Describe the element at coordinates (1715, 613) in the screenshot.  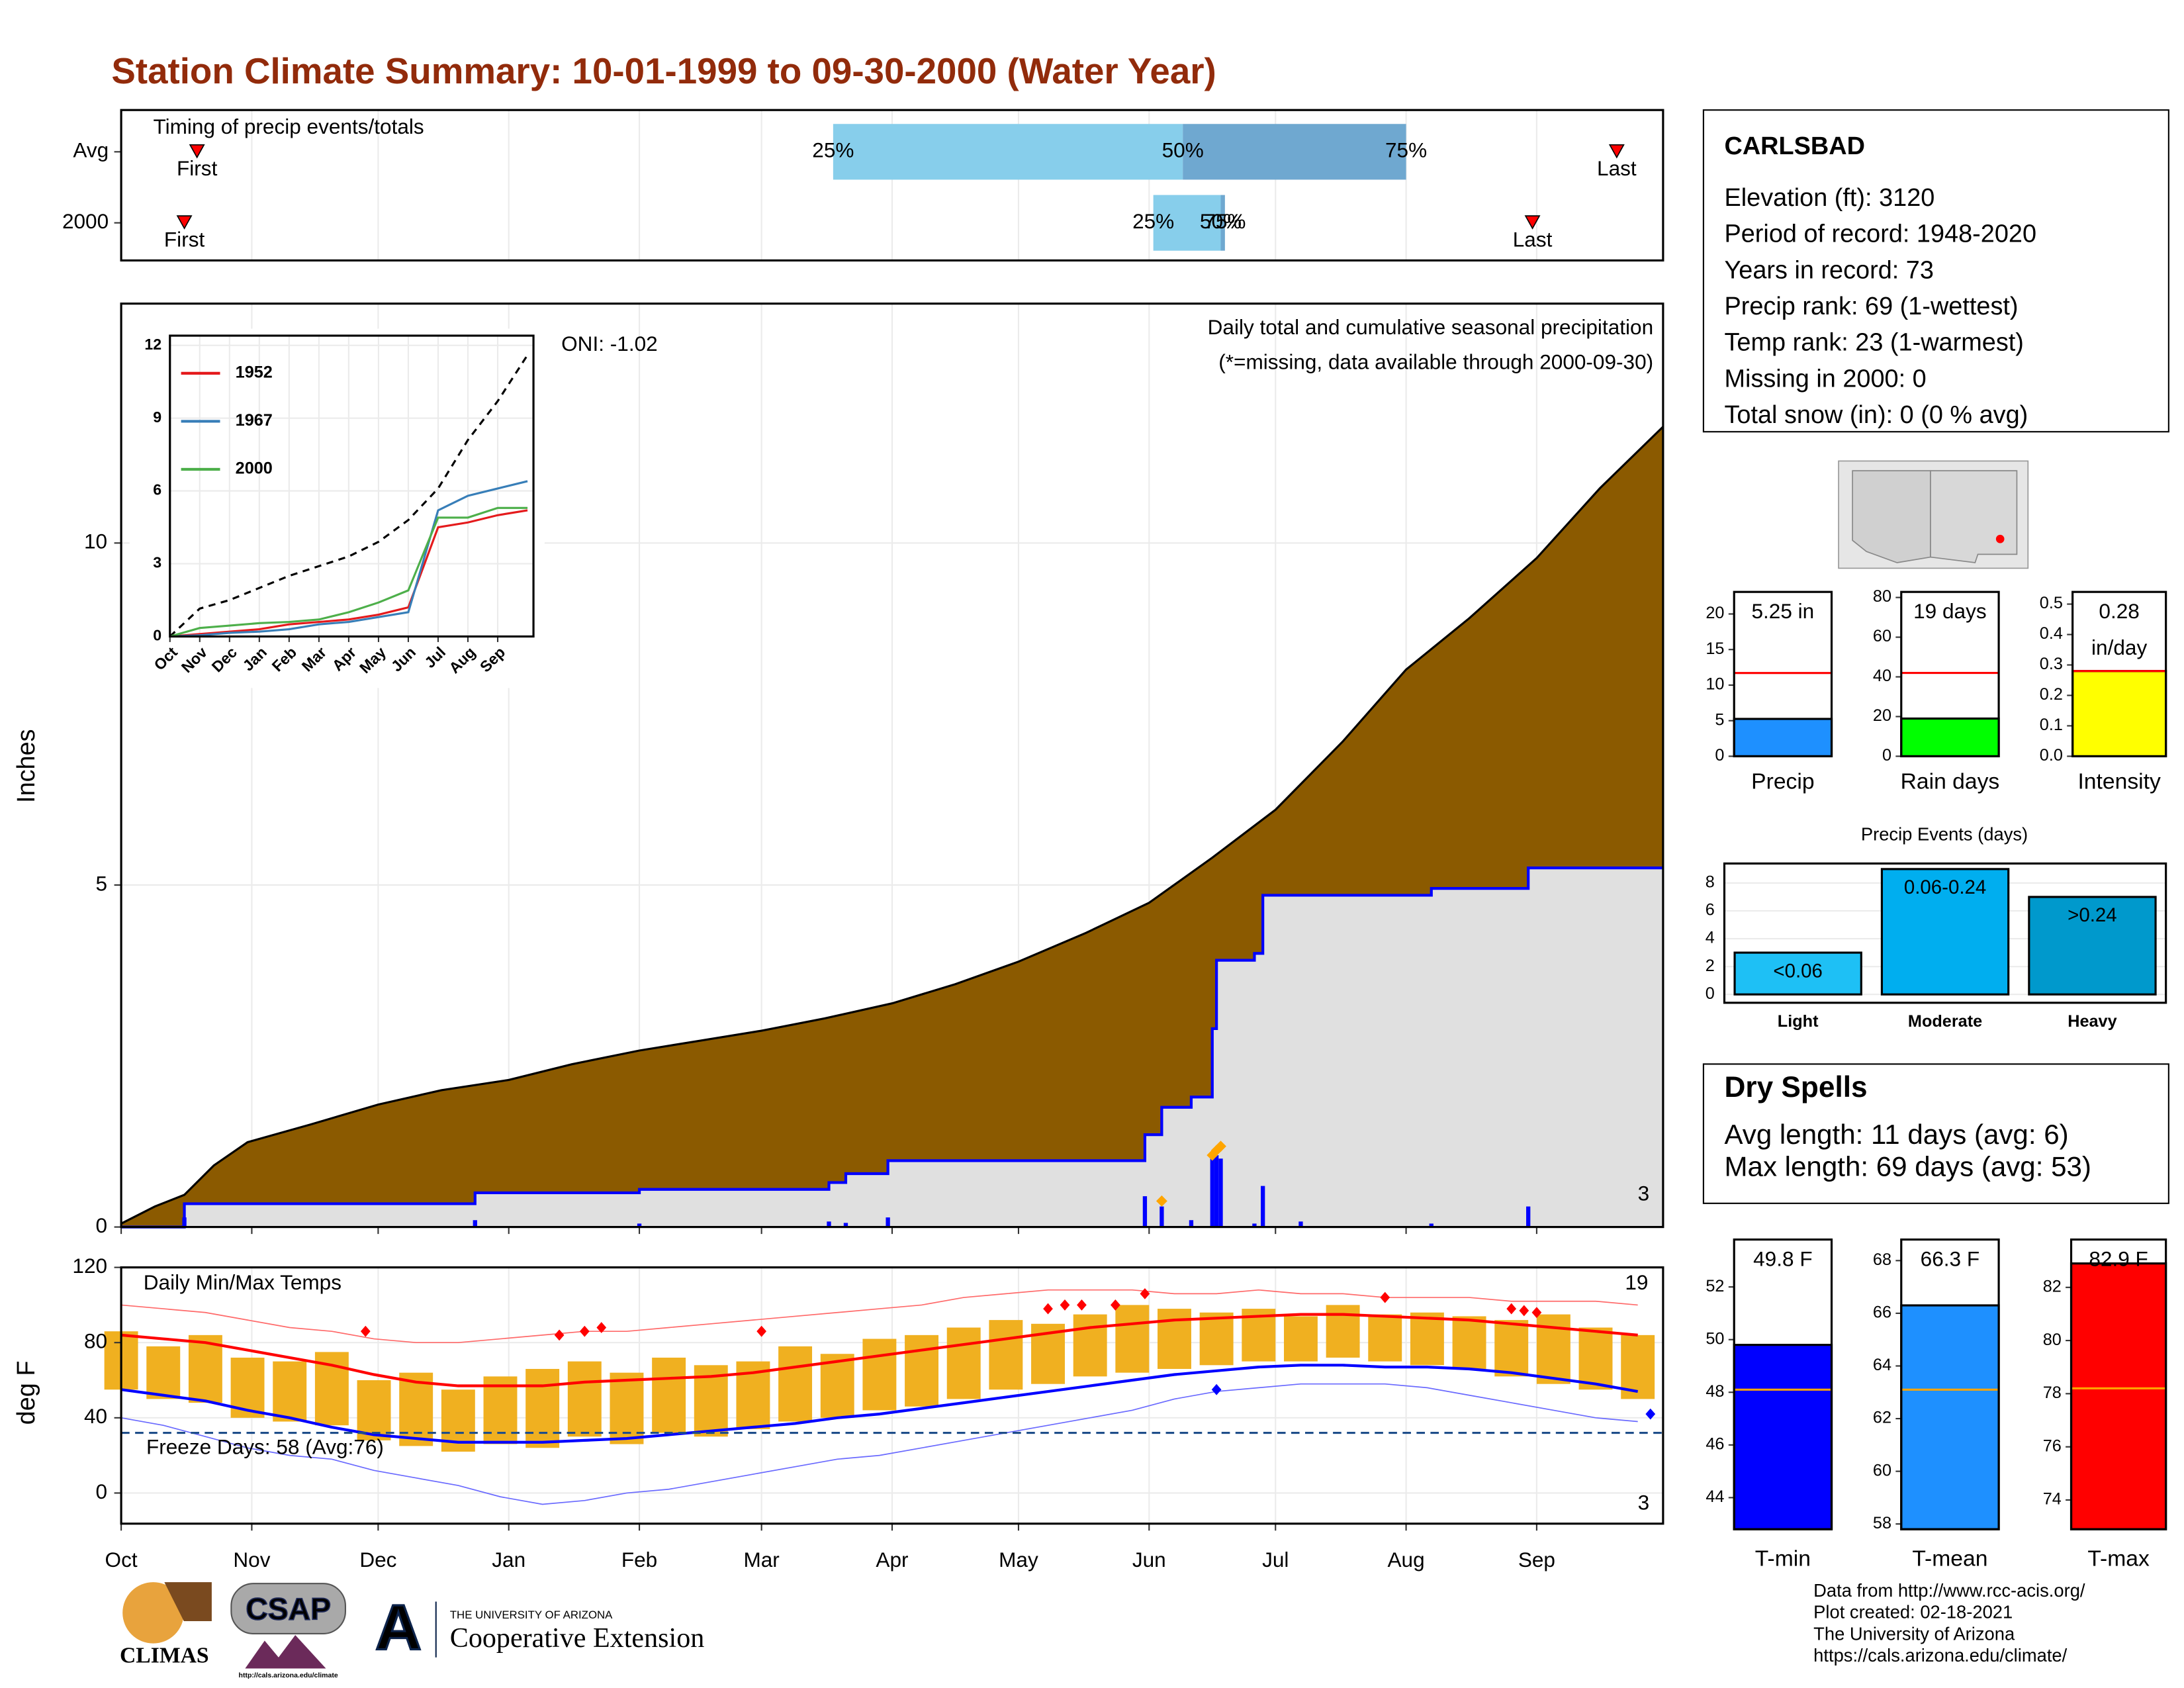
I see `y-tick-label: 20` at that location.